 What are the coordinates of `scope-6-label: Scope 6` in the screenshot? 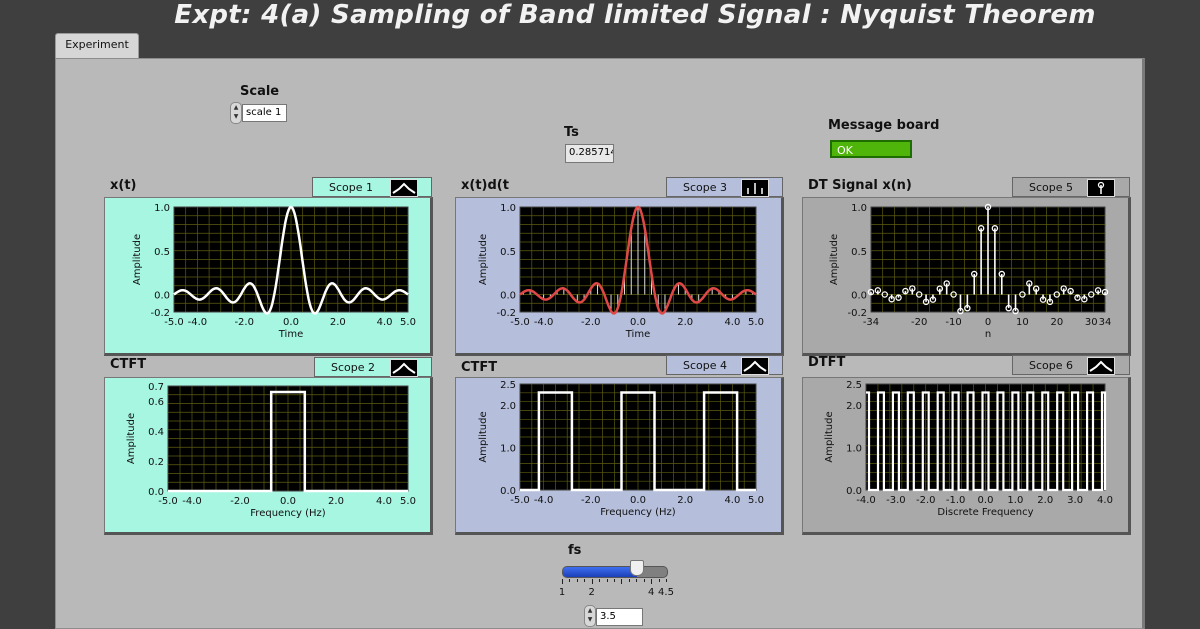 It's located at (1051, 365).